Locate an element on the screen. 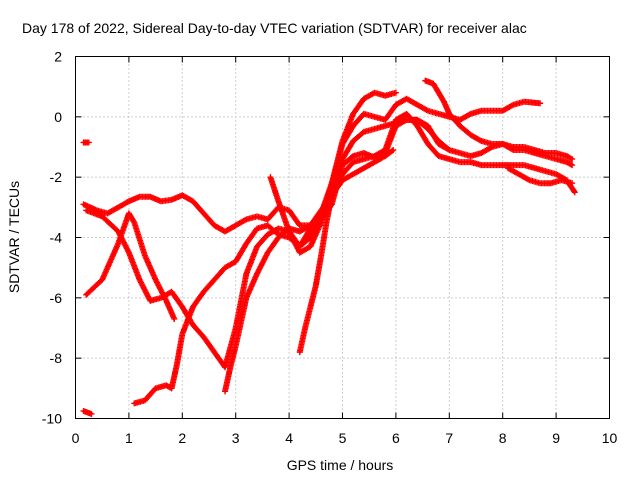  y-tick-label: -4 is located at coordinates (56, 238).